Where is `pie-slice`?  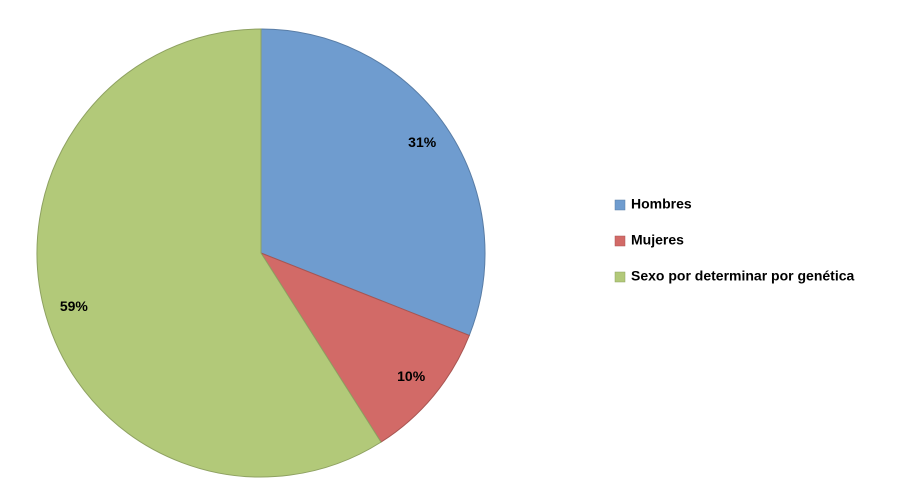
pie-slice is located at coordinates (364, 347).